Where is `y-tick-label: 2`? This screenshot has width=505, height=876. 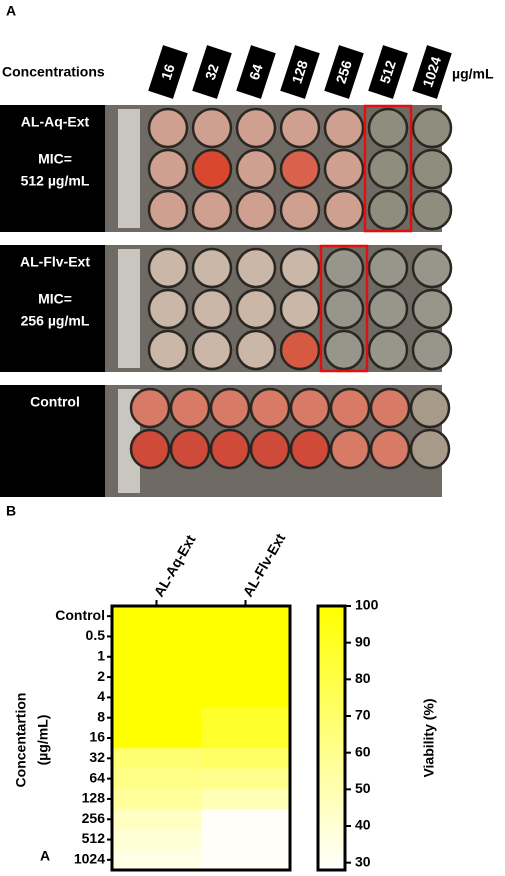 y-tick-label: 2 is located at coordinates (101, 676).